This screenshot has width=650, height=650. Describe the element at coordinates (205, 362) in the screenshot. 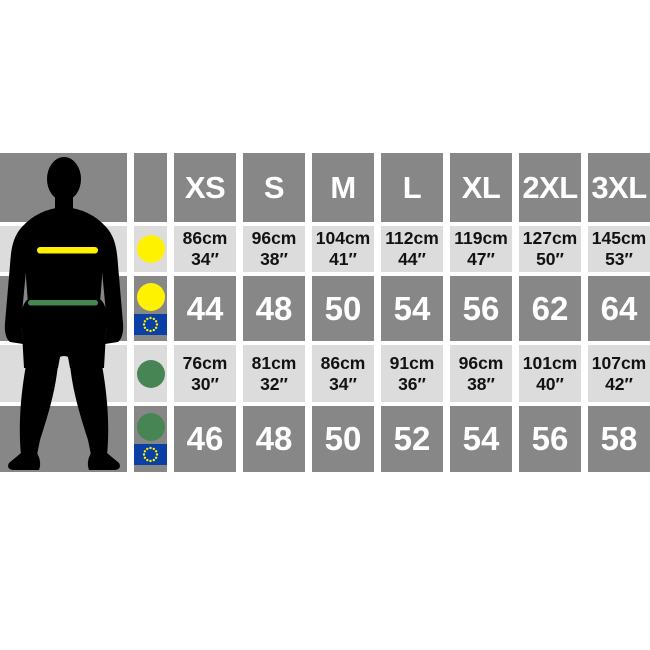

I see `cm-value: 76cm` at that location.